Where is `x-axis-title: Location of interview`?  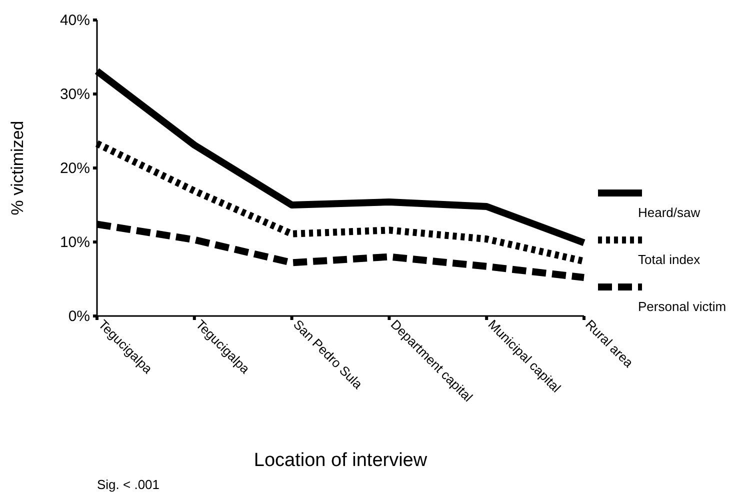
x-axis-title: Location of interview is located at coordinates (341, 460).